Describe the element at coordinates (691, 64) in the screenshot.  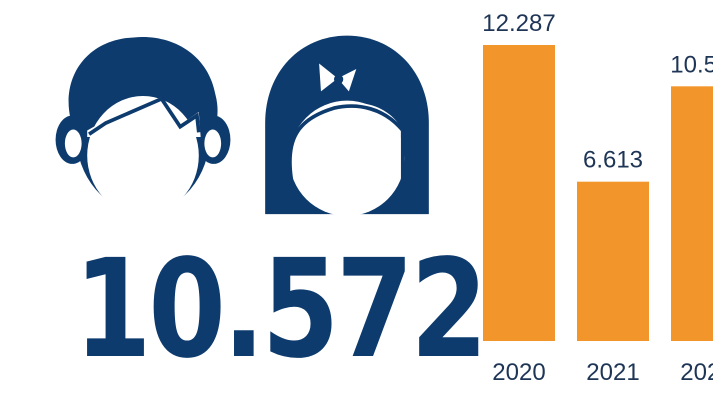
I see `bar-value-label-2022: 10.572` at that location.